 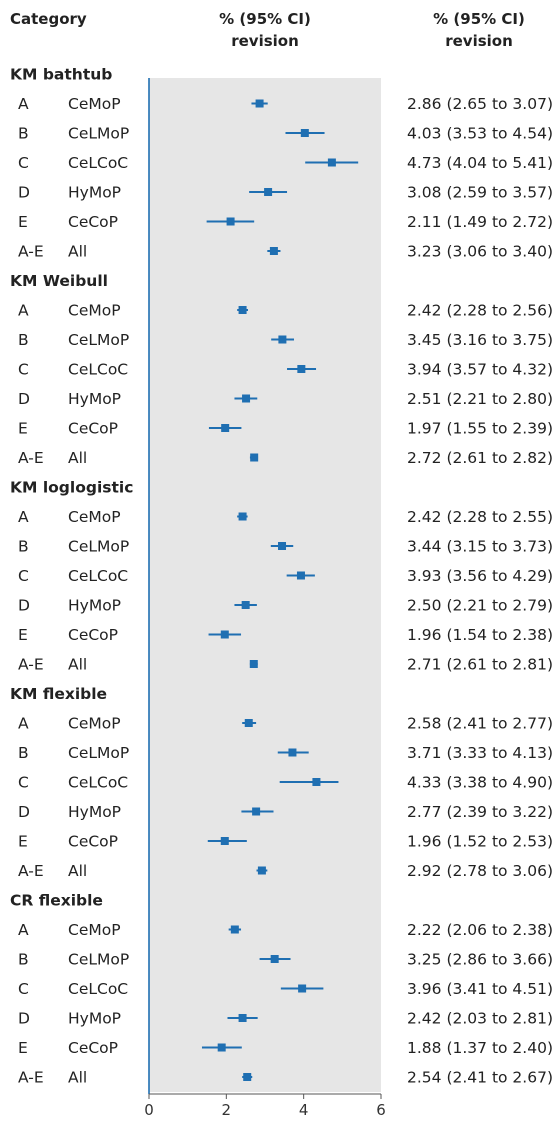 What do you see at coordinates (56, 901) in the screenshot?
I see `group-title: CR flexible` at bounding box center [56, 901].